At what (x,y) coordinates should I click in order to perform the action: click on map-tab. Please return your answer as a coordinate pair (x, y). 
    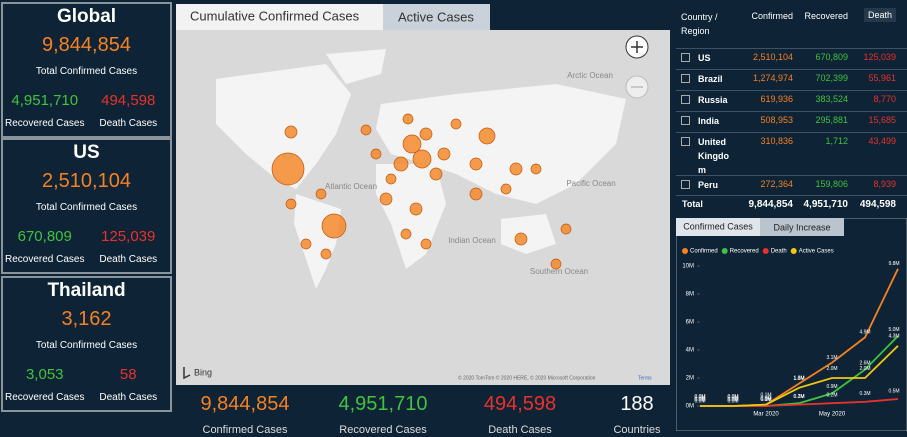
    Looking at the image, I should click on (279, 17).